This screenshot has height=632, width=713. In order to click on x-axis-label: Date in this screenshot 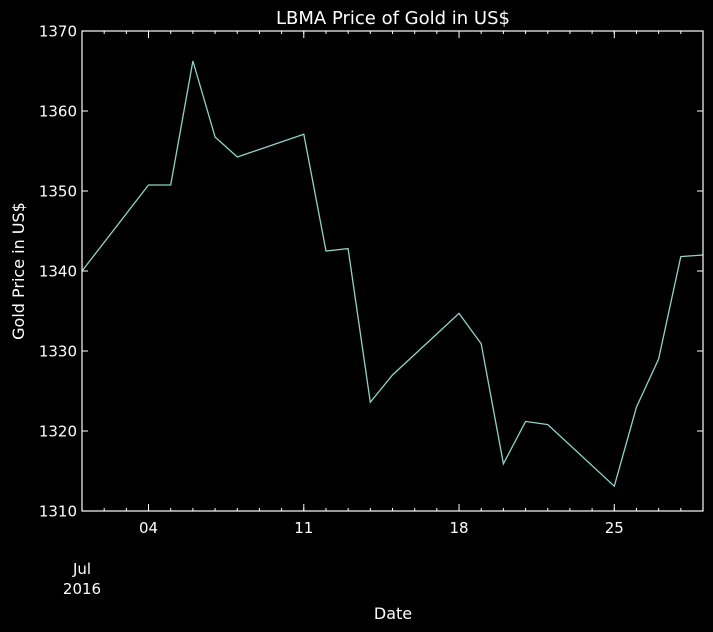, I will do `click(393, 613)`.